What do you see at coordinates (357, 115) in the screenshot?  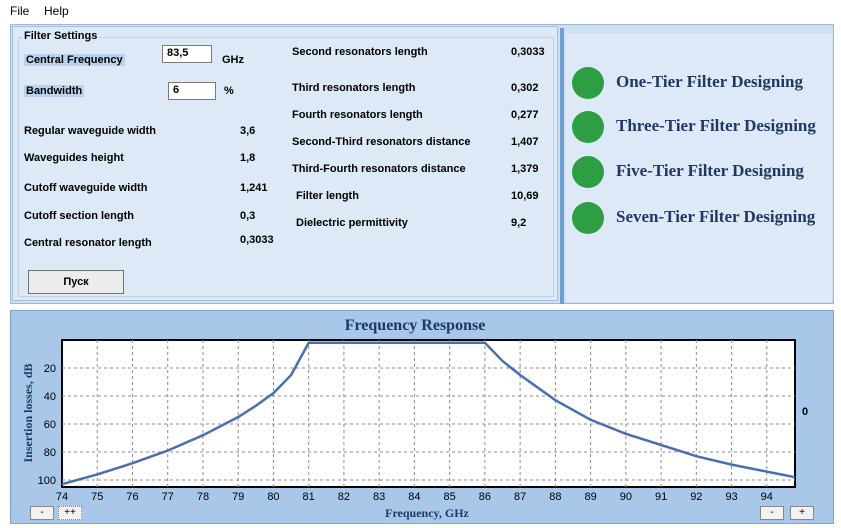 I see `fourth-resonators-length-label: Fourth resonators length` at bounding box center [357, 115].